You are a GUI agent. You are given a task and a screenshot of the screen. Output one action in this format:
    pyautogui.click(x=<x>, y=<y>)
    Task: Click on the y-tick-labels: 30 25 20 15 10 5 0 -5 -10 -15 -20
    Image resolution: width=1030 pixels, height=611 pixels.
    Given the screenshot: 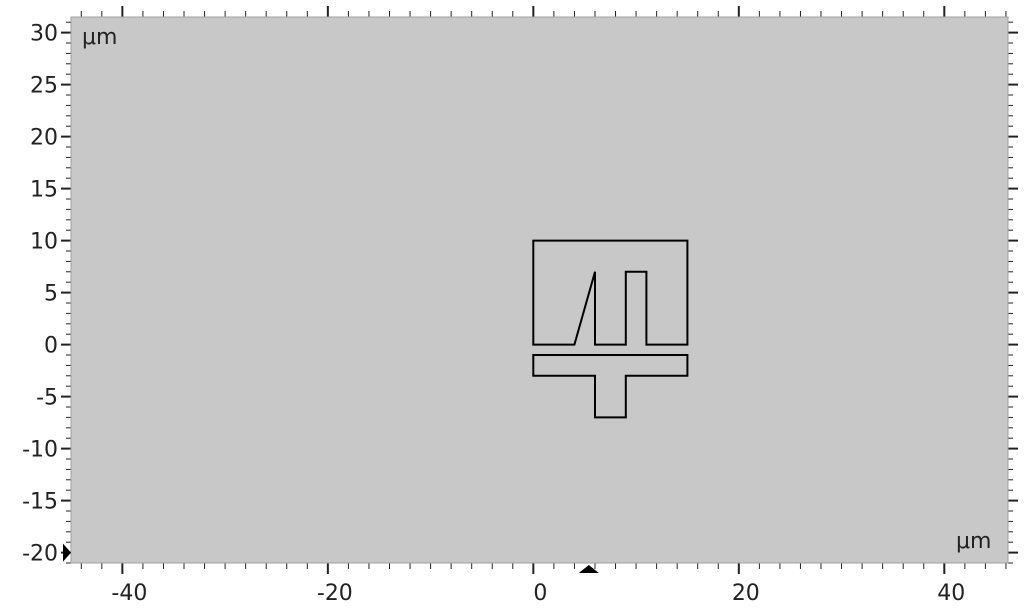 What is the action you would take?
    pyautogui.click(x=40, y=294)
    